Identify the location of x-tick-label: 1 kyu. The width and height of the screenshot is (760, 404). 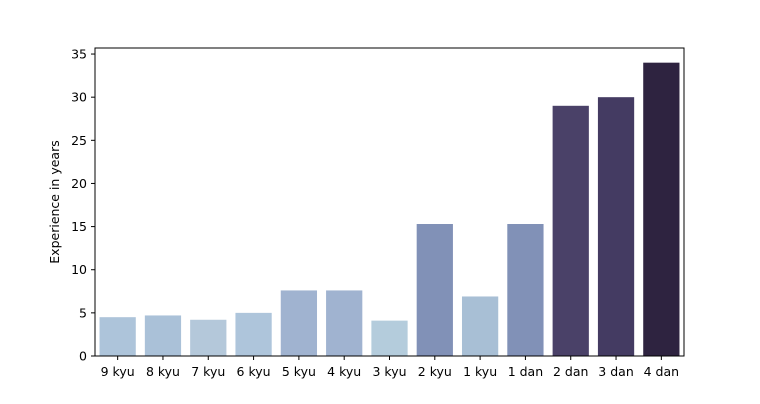
(480, 371).